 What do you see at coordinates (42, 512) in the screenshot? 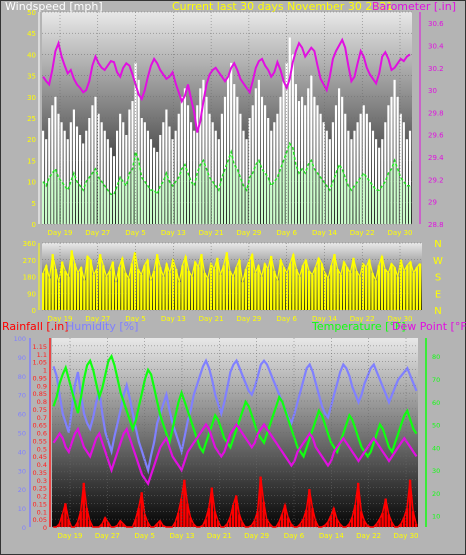
I see `rain-tick-label: 0.1` at bounding box center [42, 512].